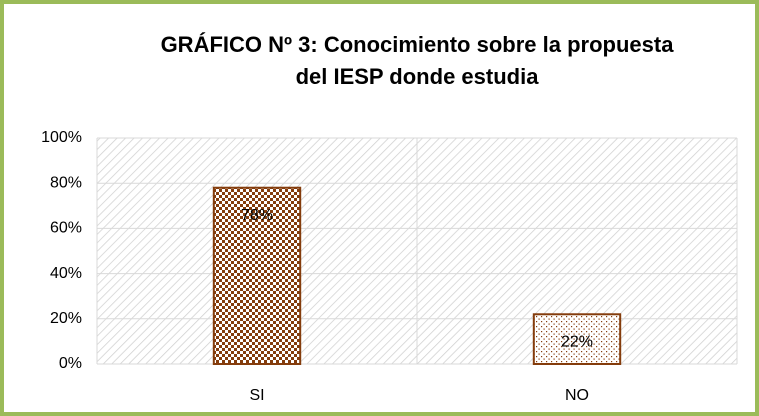 Image resolution: width=759 pixels, height=416 pixels. I want to click on x-tick-label: NO, so click(577, 395).